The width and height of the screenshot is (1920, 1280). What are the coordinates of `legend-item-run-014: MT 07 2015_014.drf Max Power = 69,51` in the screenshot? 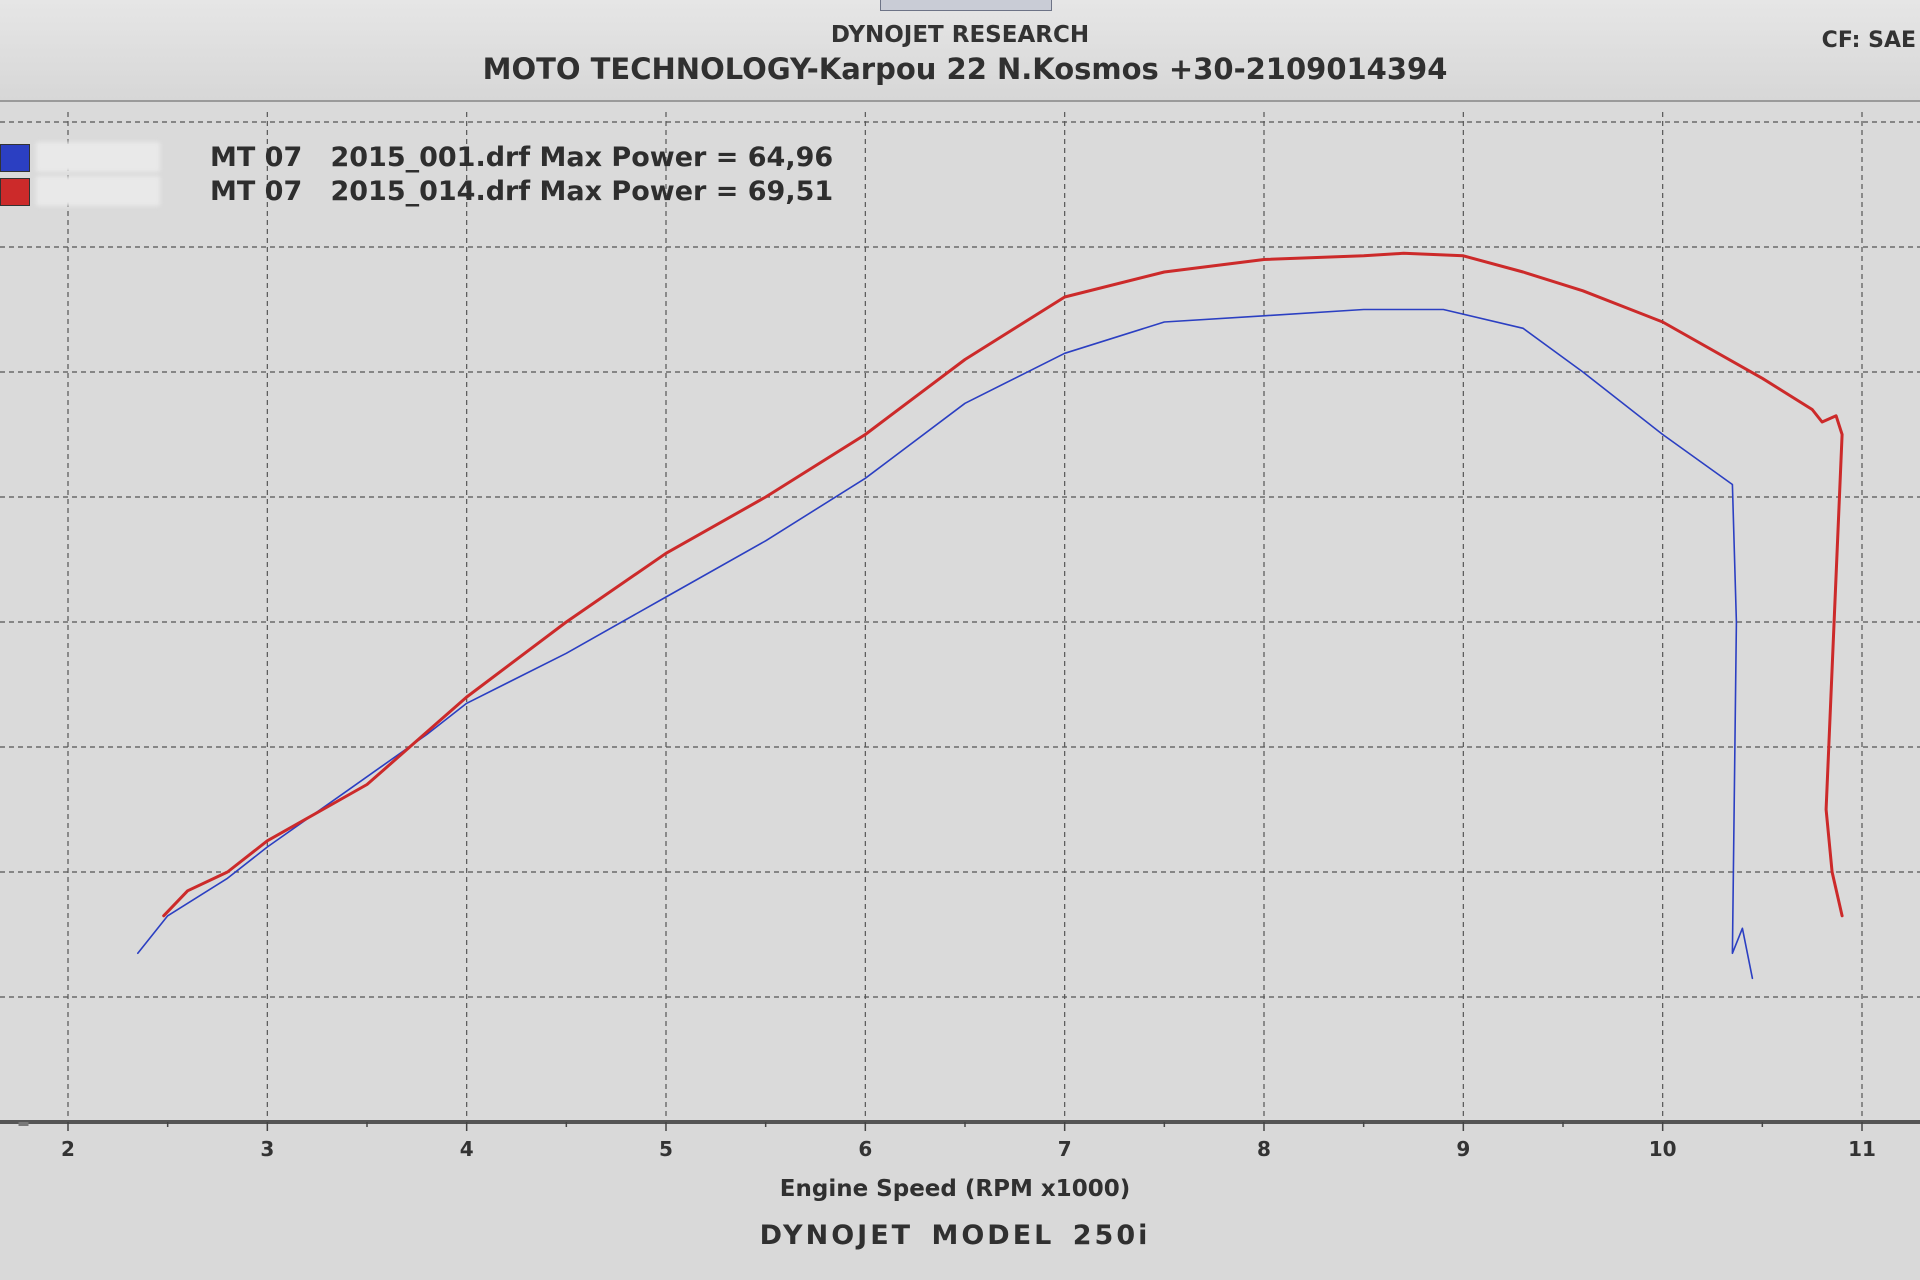 It's located at (450, 191).